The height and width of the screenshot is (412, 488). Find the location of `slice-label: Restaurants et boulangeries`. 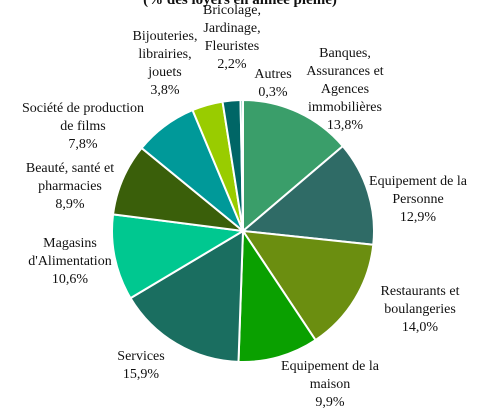

slice-label: Restaurants et boulangeries is located at coordinates (420, 300).